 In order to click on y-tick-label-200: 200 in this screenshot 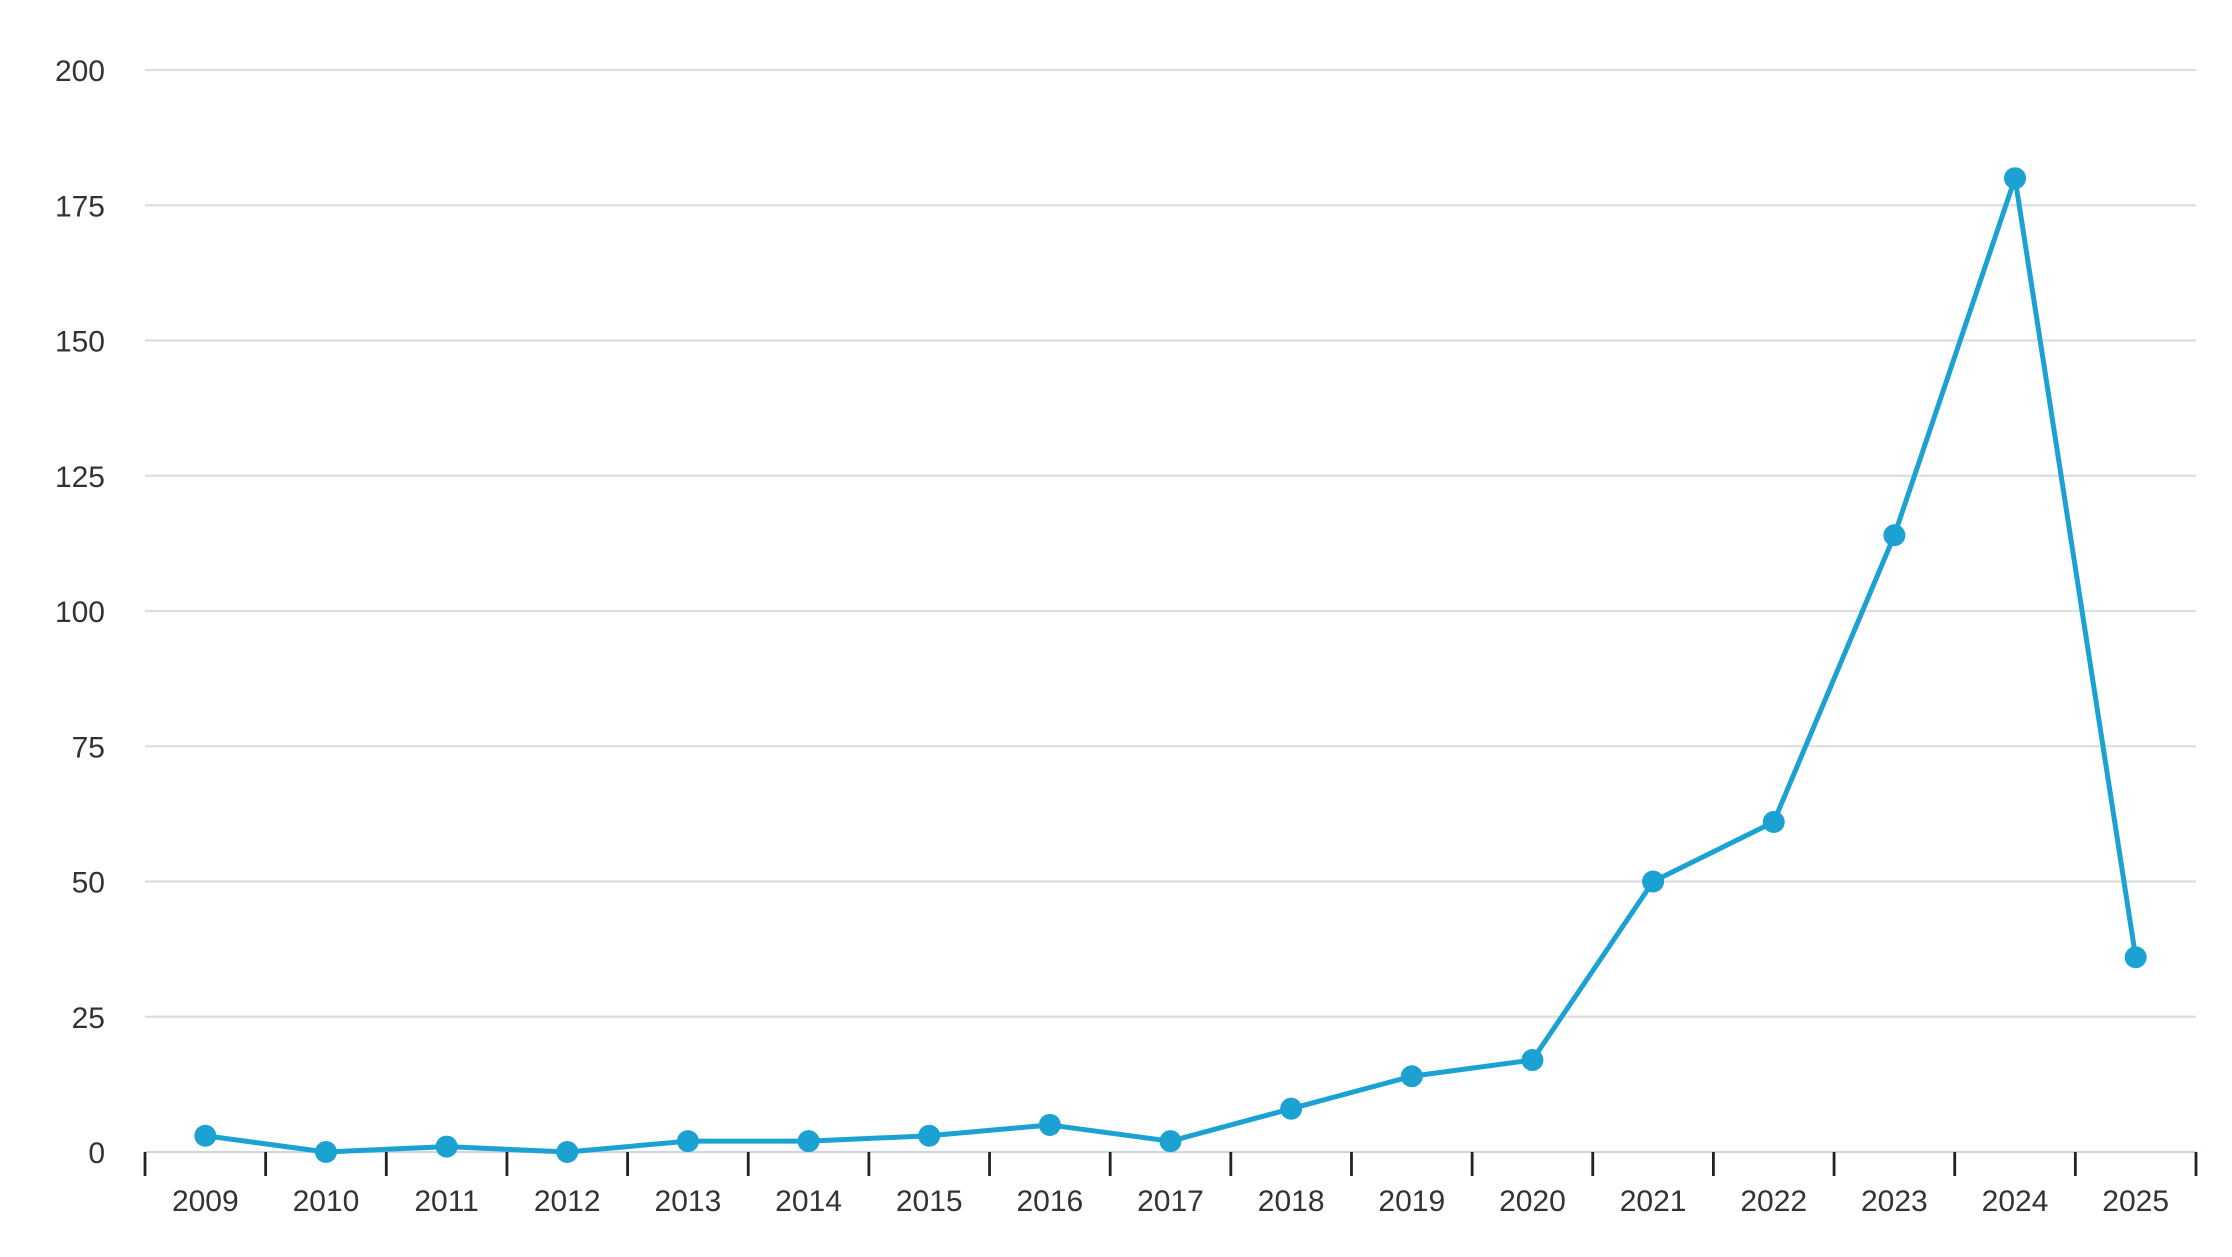, I will do `click(80, 71)`.